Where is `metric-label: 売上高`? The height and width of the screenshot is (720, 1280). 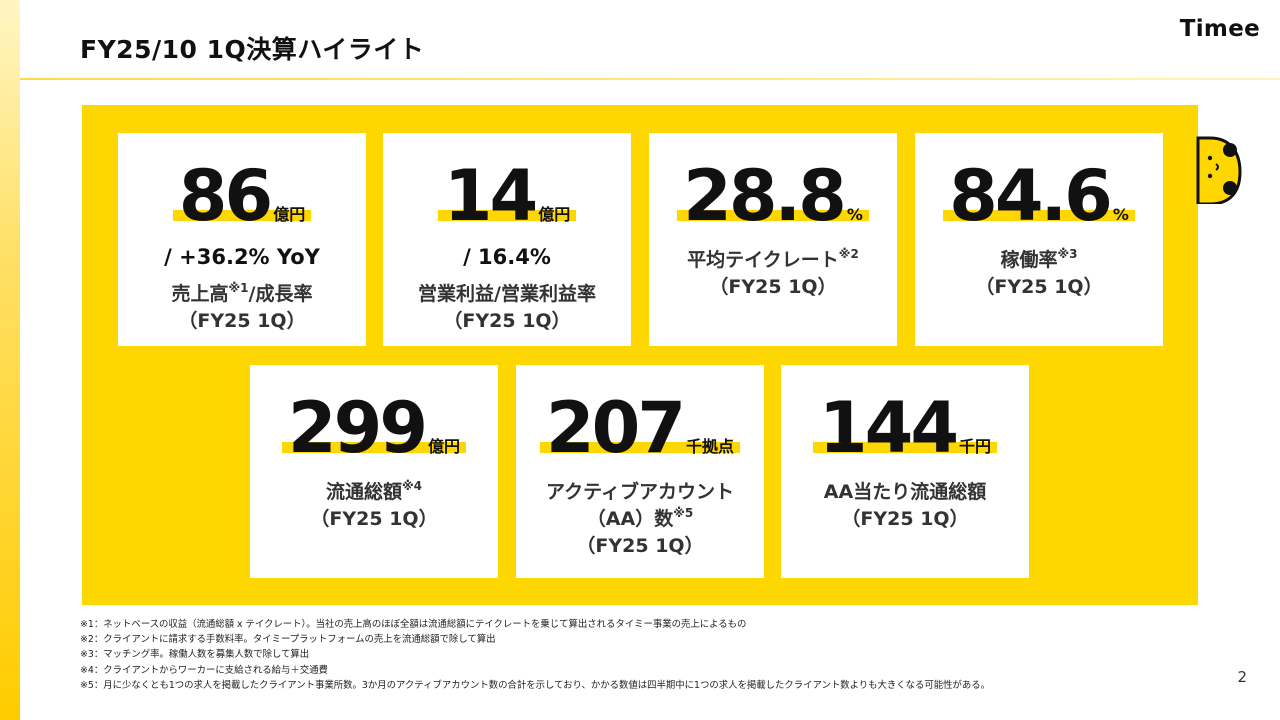 metric-label: 売上高 is located at coordinates (200, 294).